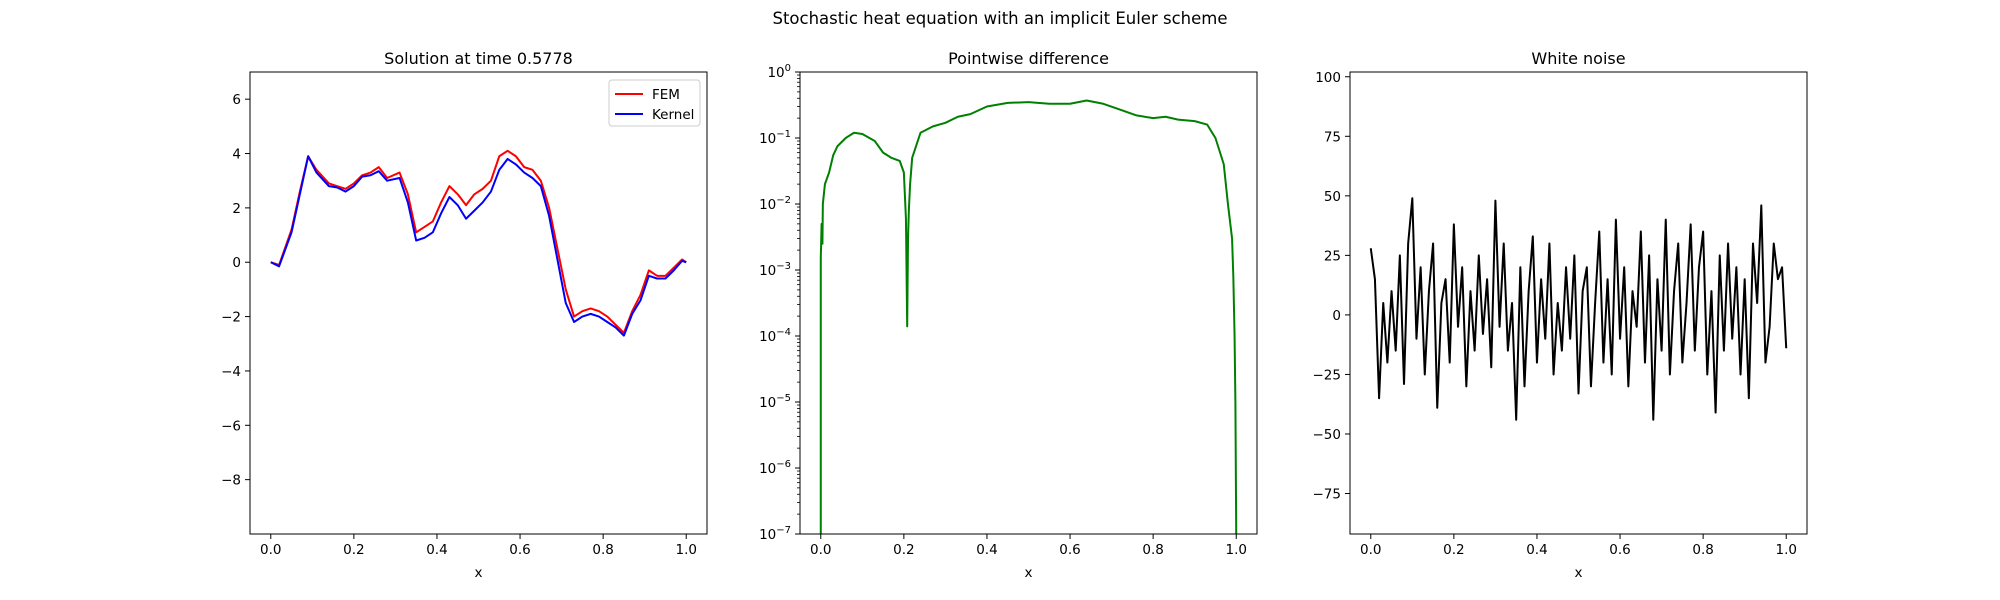  I want to click on subplot-difference-title: Pointwise difference, so click(1028, 58).